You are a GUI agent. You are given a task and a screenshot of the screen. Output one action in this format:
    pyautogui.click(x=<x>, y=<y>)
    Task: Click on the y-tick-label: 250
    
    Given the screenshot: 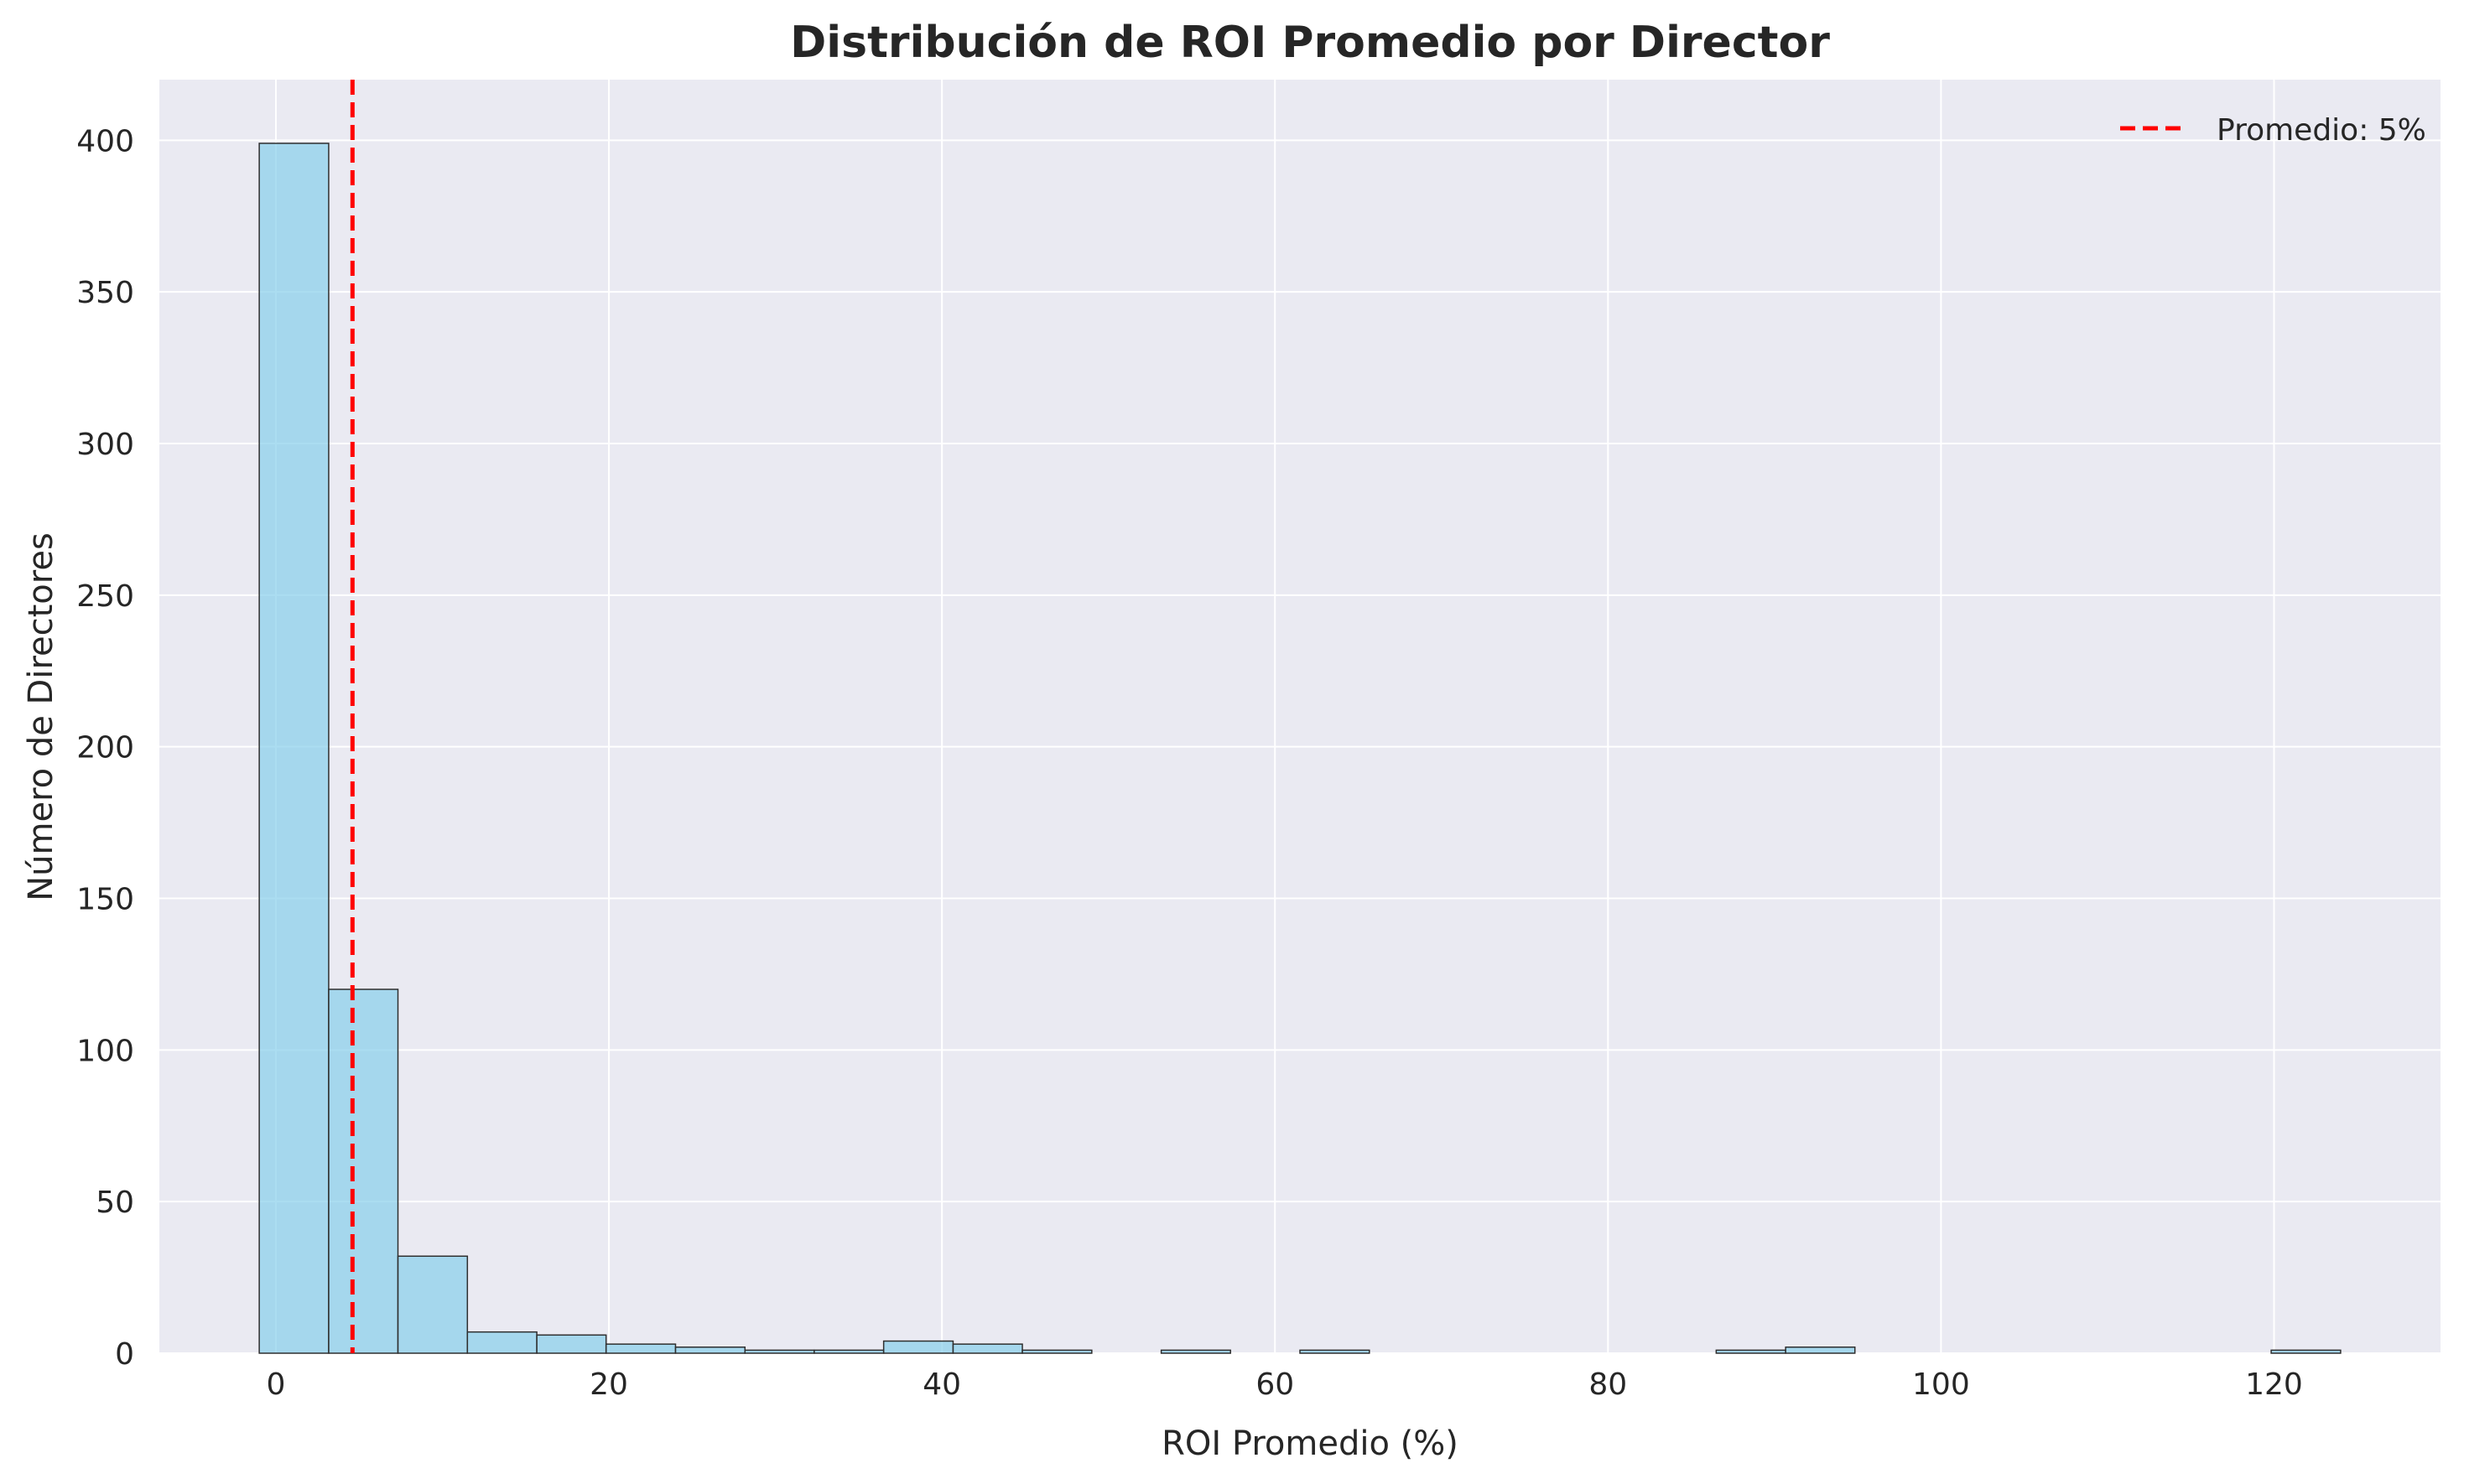 What is the action you would take?
    pyautogui.click(x=105, y=596)
    